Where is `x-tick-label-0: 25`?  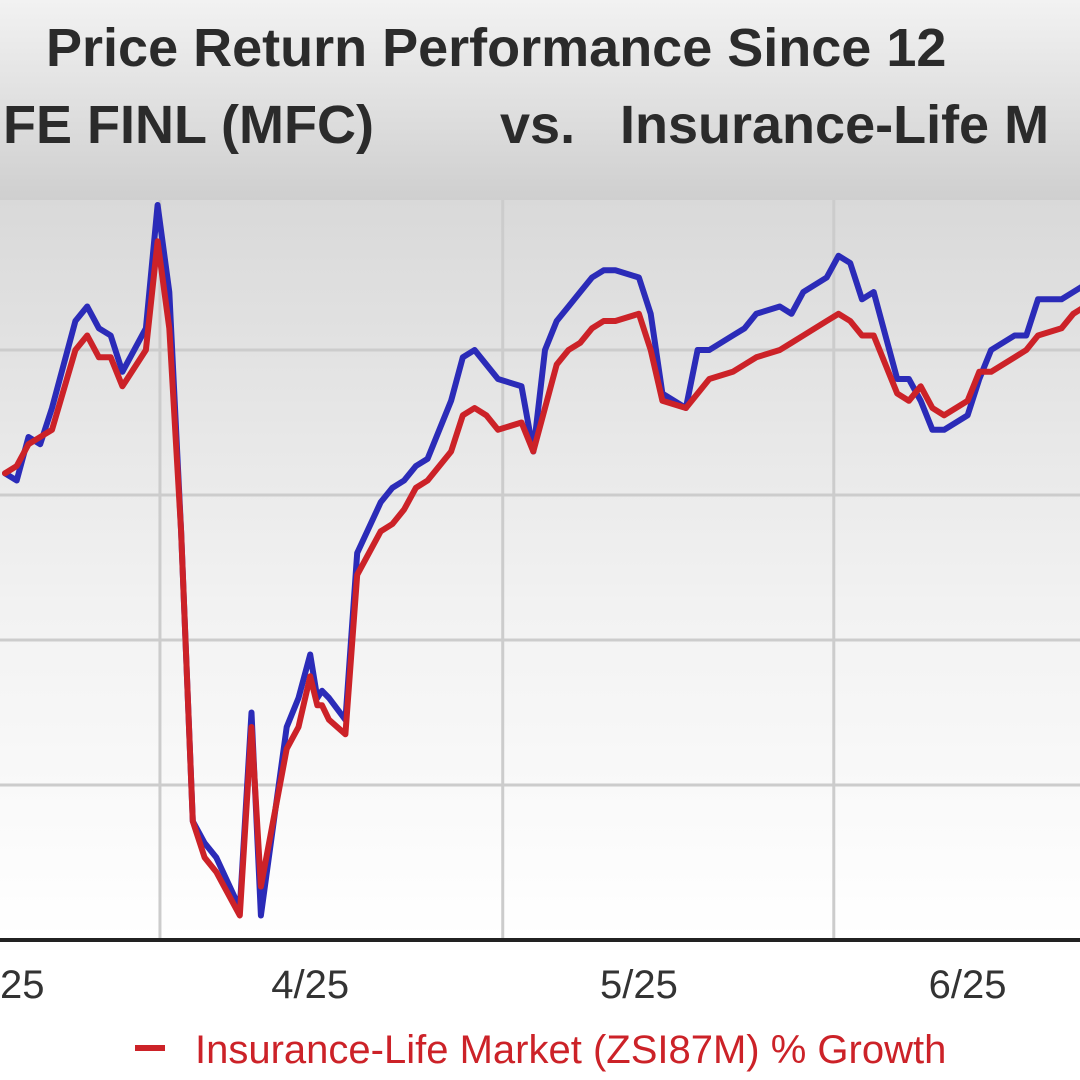
x-tick-label-0: 25 is located at coordinates (22, 985).